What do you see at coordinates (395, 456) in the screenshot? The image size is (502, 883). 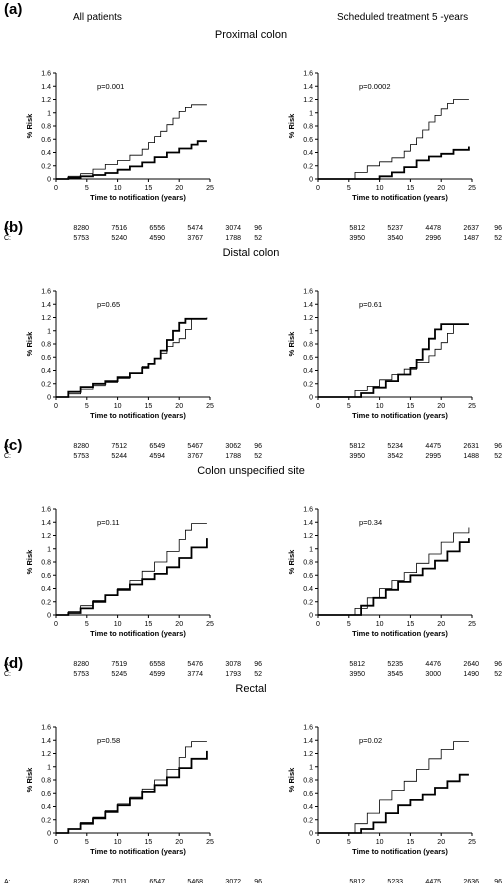 I see `at-risk-cell: 3542` at bounding box center [395, 456].